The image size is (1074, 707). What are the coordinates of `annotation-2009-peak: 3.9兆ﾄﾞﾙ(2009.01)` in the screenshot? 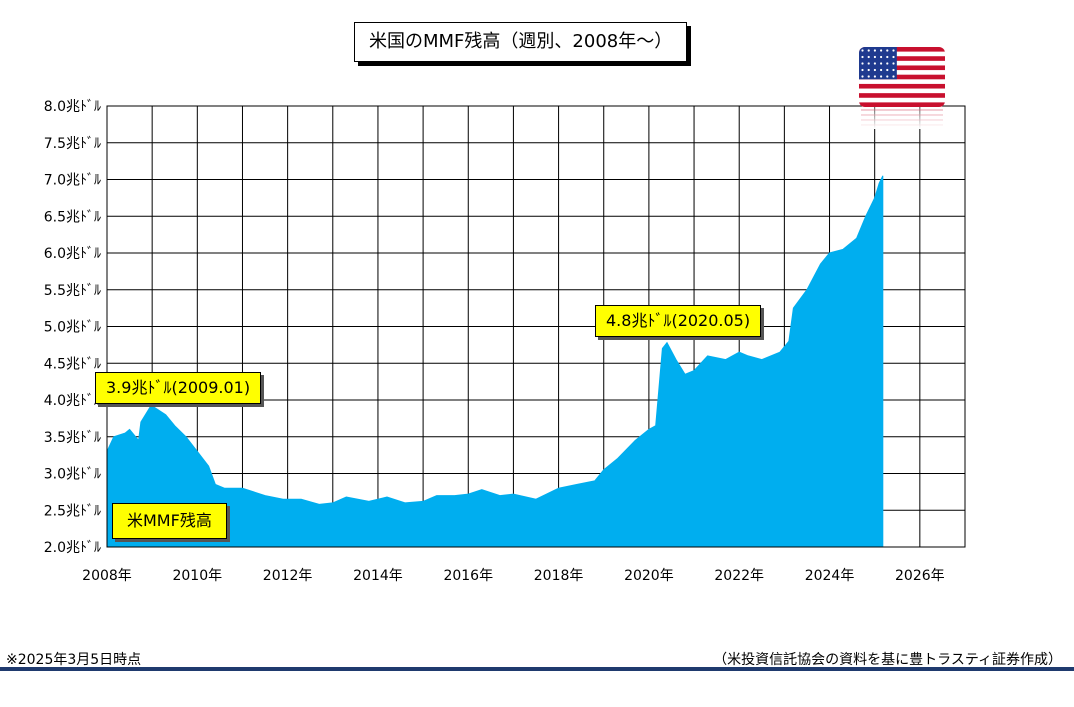 It's located at (178, 388).